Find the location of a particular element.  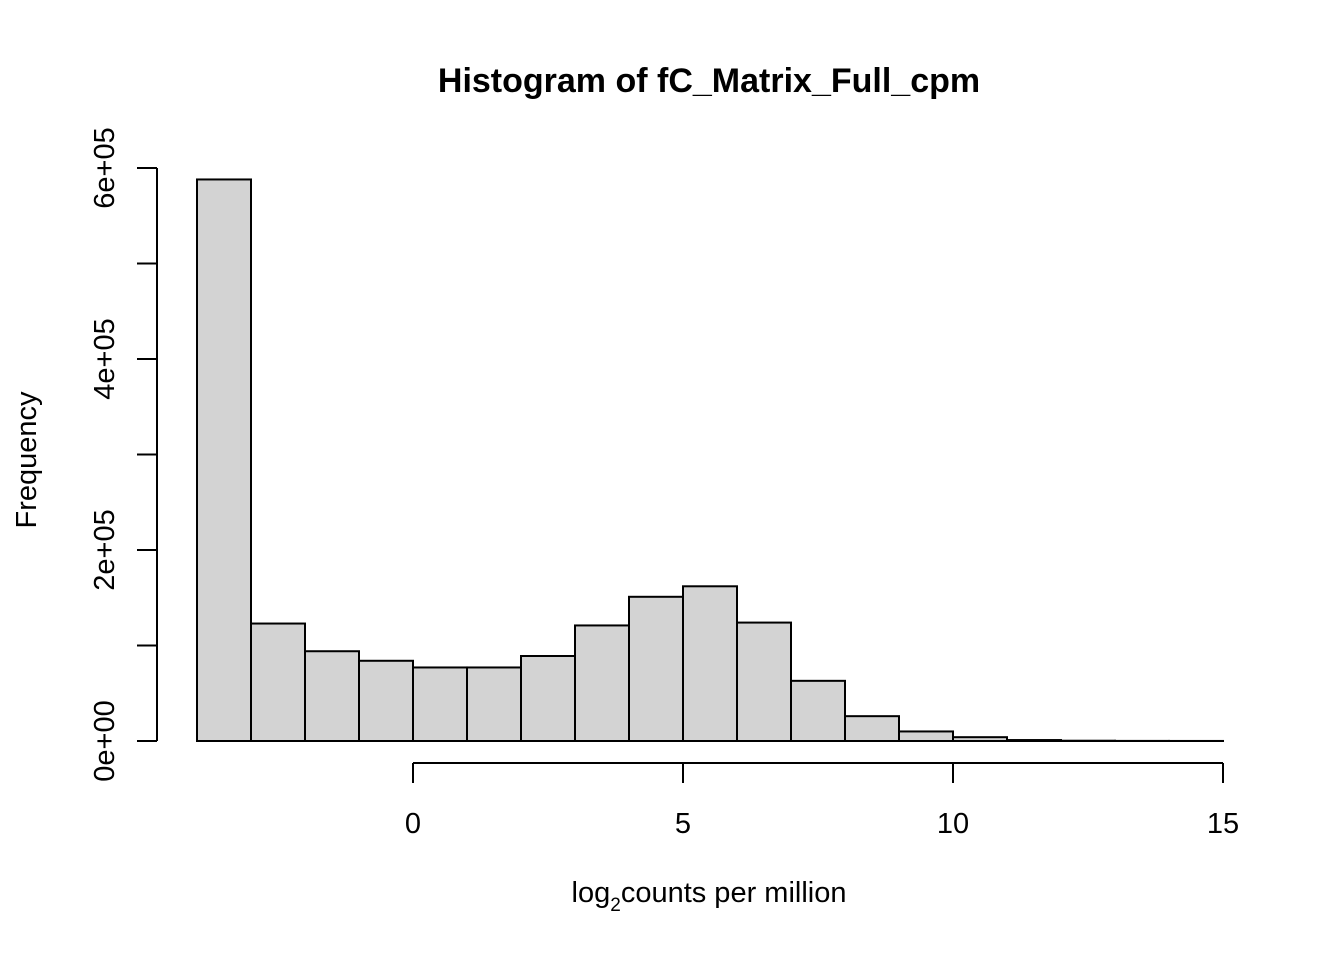

x-axis: 0 5 10 15 is located at coordinates (822, 801).